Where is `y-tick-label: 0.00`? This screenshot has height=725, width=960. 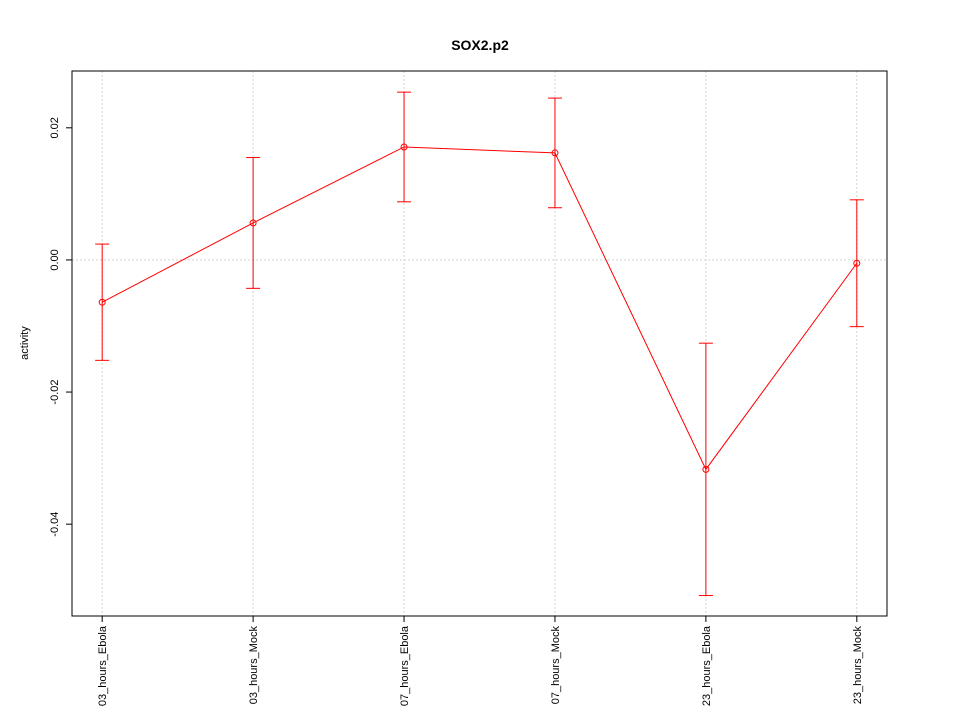
y-tick-label: 0.00 is located at coordinates (55, 259).